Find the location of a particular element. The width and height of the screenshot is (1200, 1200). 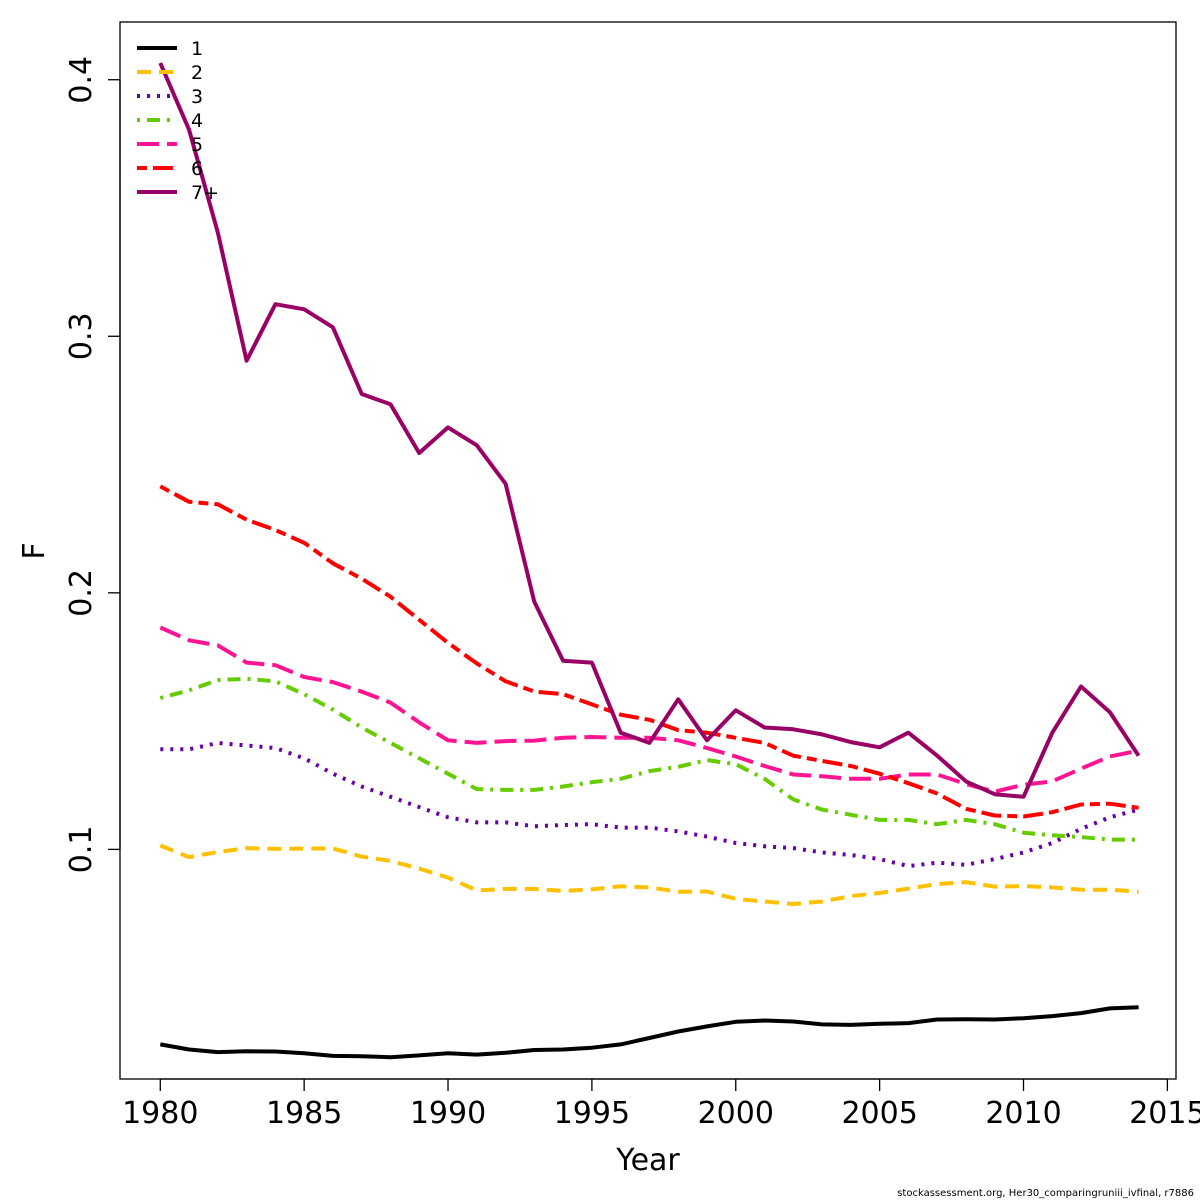

y-tick-label: 0.1 is located at coordinates (81, 850).